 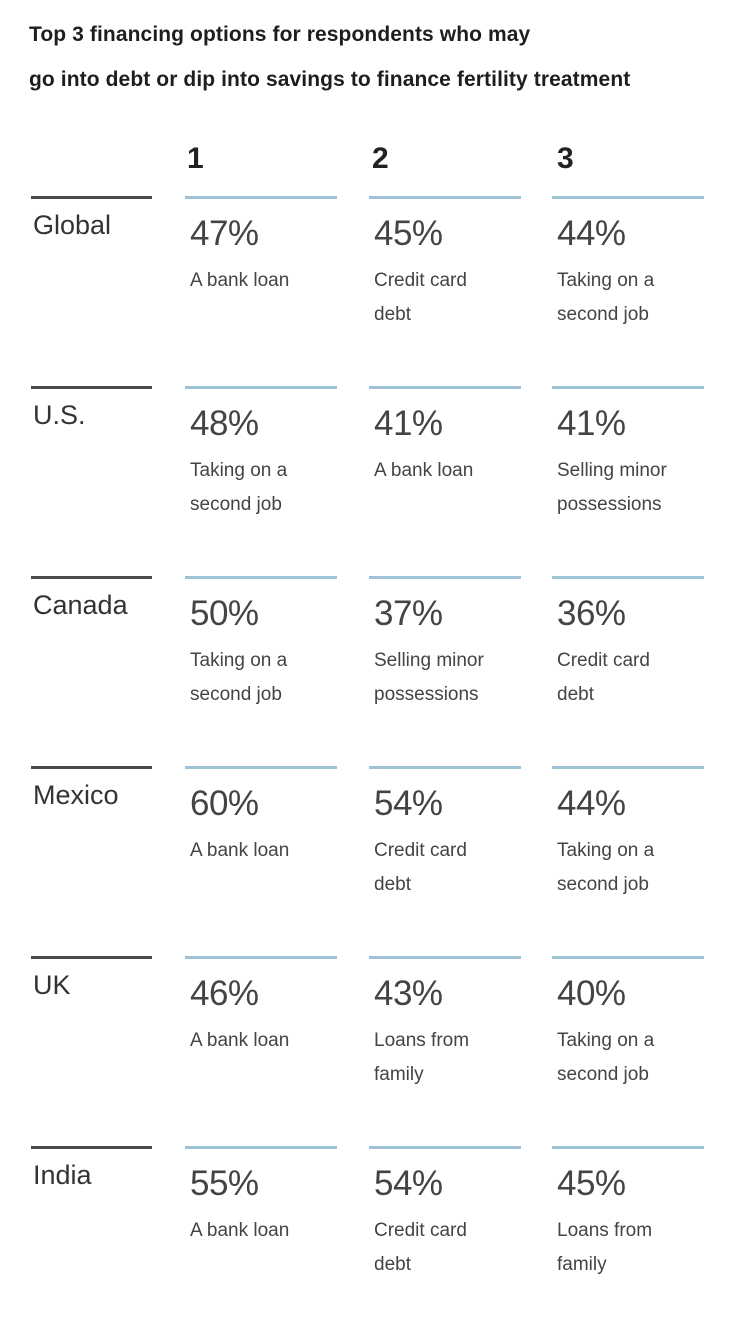 I want to click on option-cell: 44% Taking on a second job, so click(x=628, y=834).